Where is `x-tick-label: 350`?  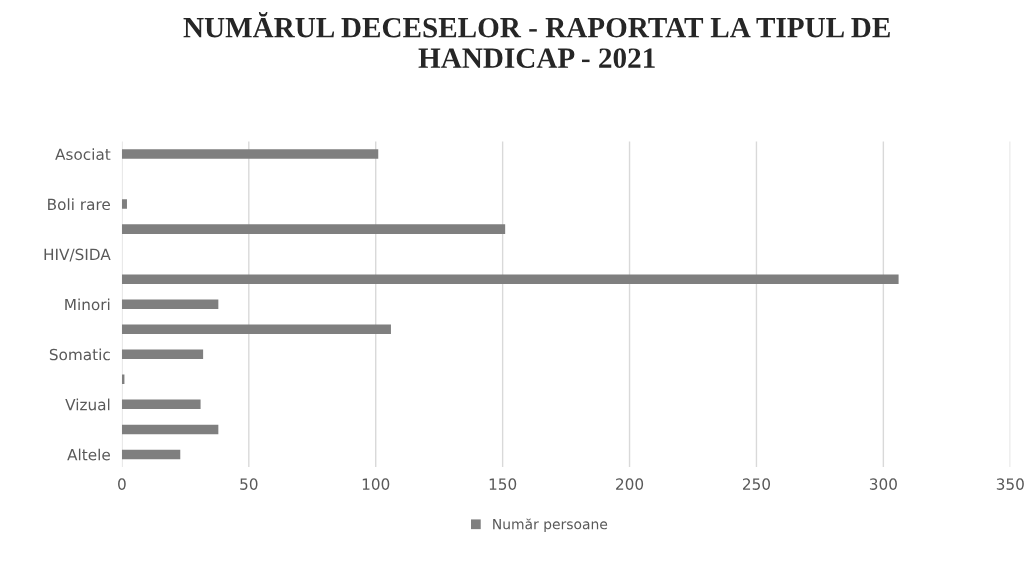 x-tick-label: 350 is located at coordinates (1010, 484).